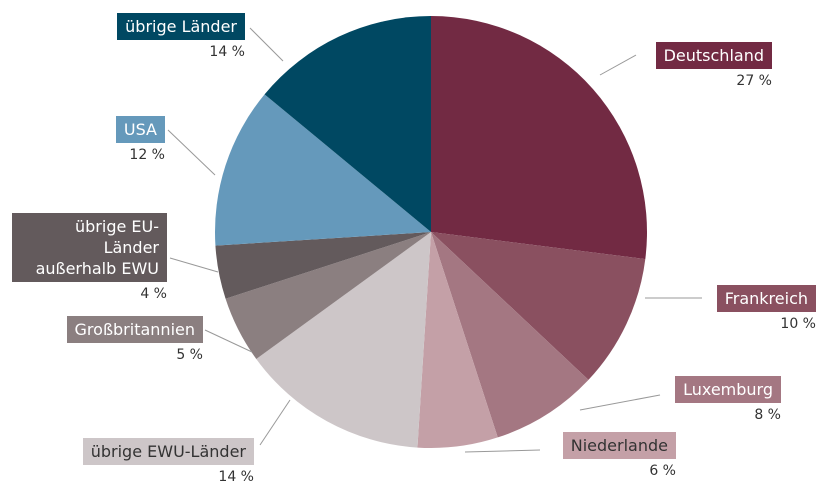  I want to click on value-label: 8 %, so click(767, 415).